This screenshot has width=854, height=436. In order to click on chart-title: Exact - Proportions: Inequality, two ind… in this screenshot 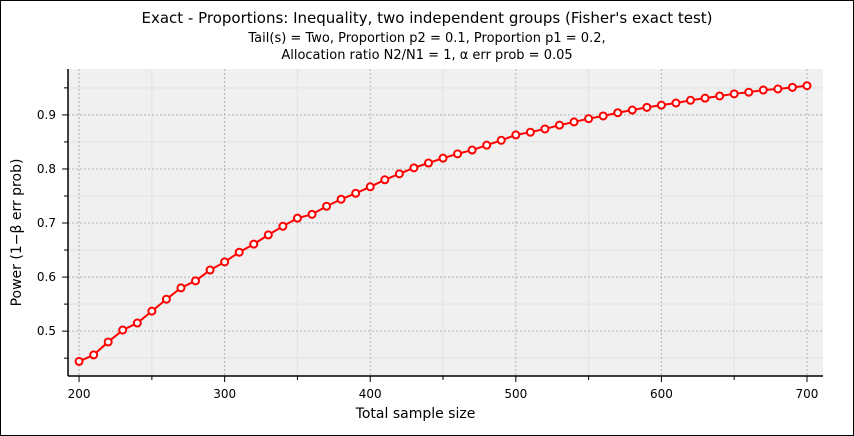, I will do `click(427, 18)`.